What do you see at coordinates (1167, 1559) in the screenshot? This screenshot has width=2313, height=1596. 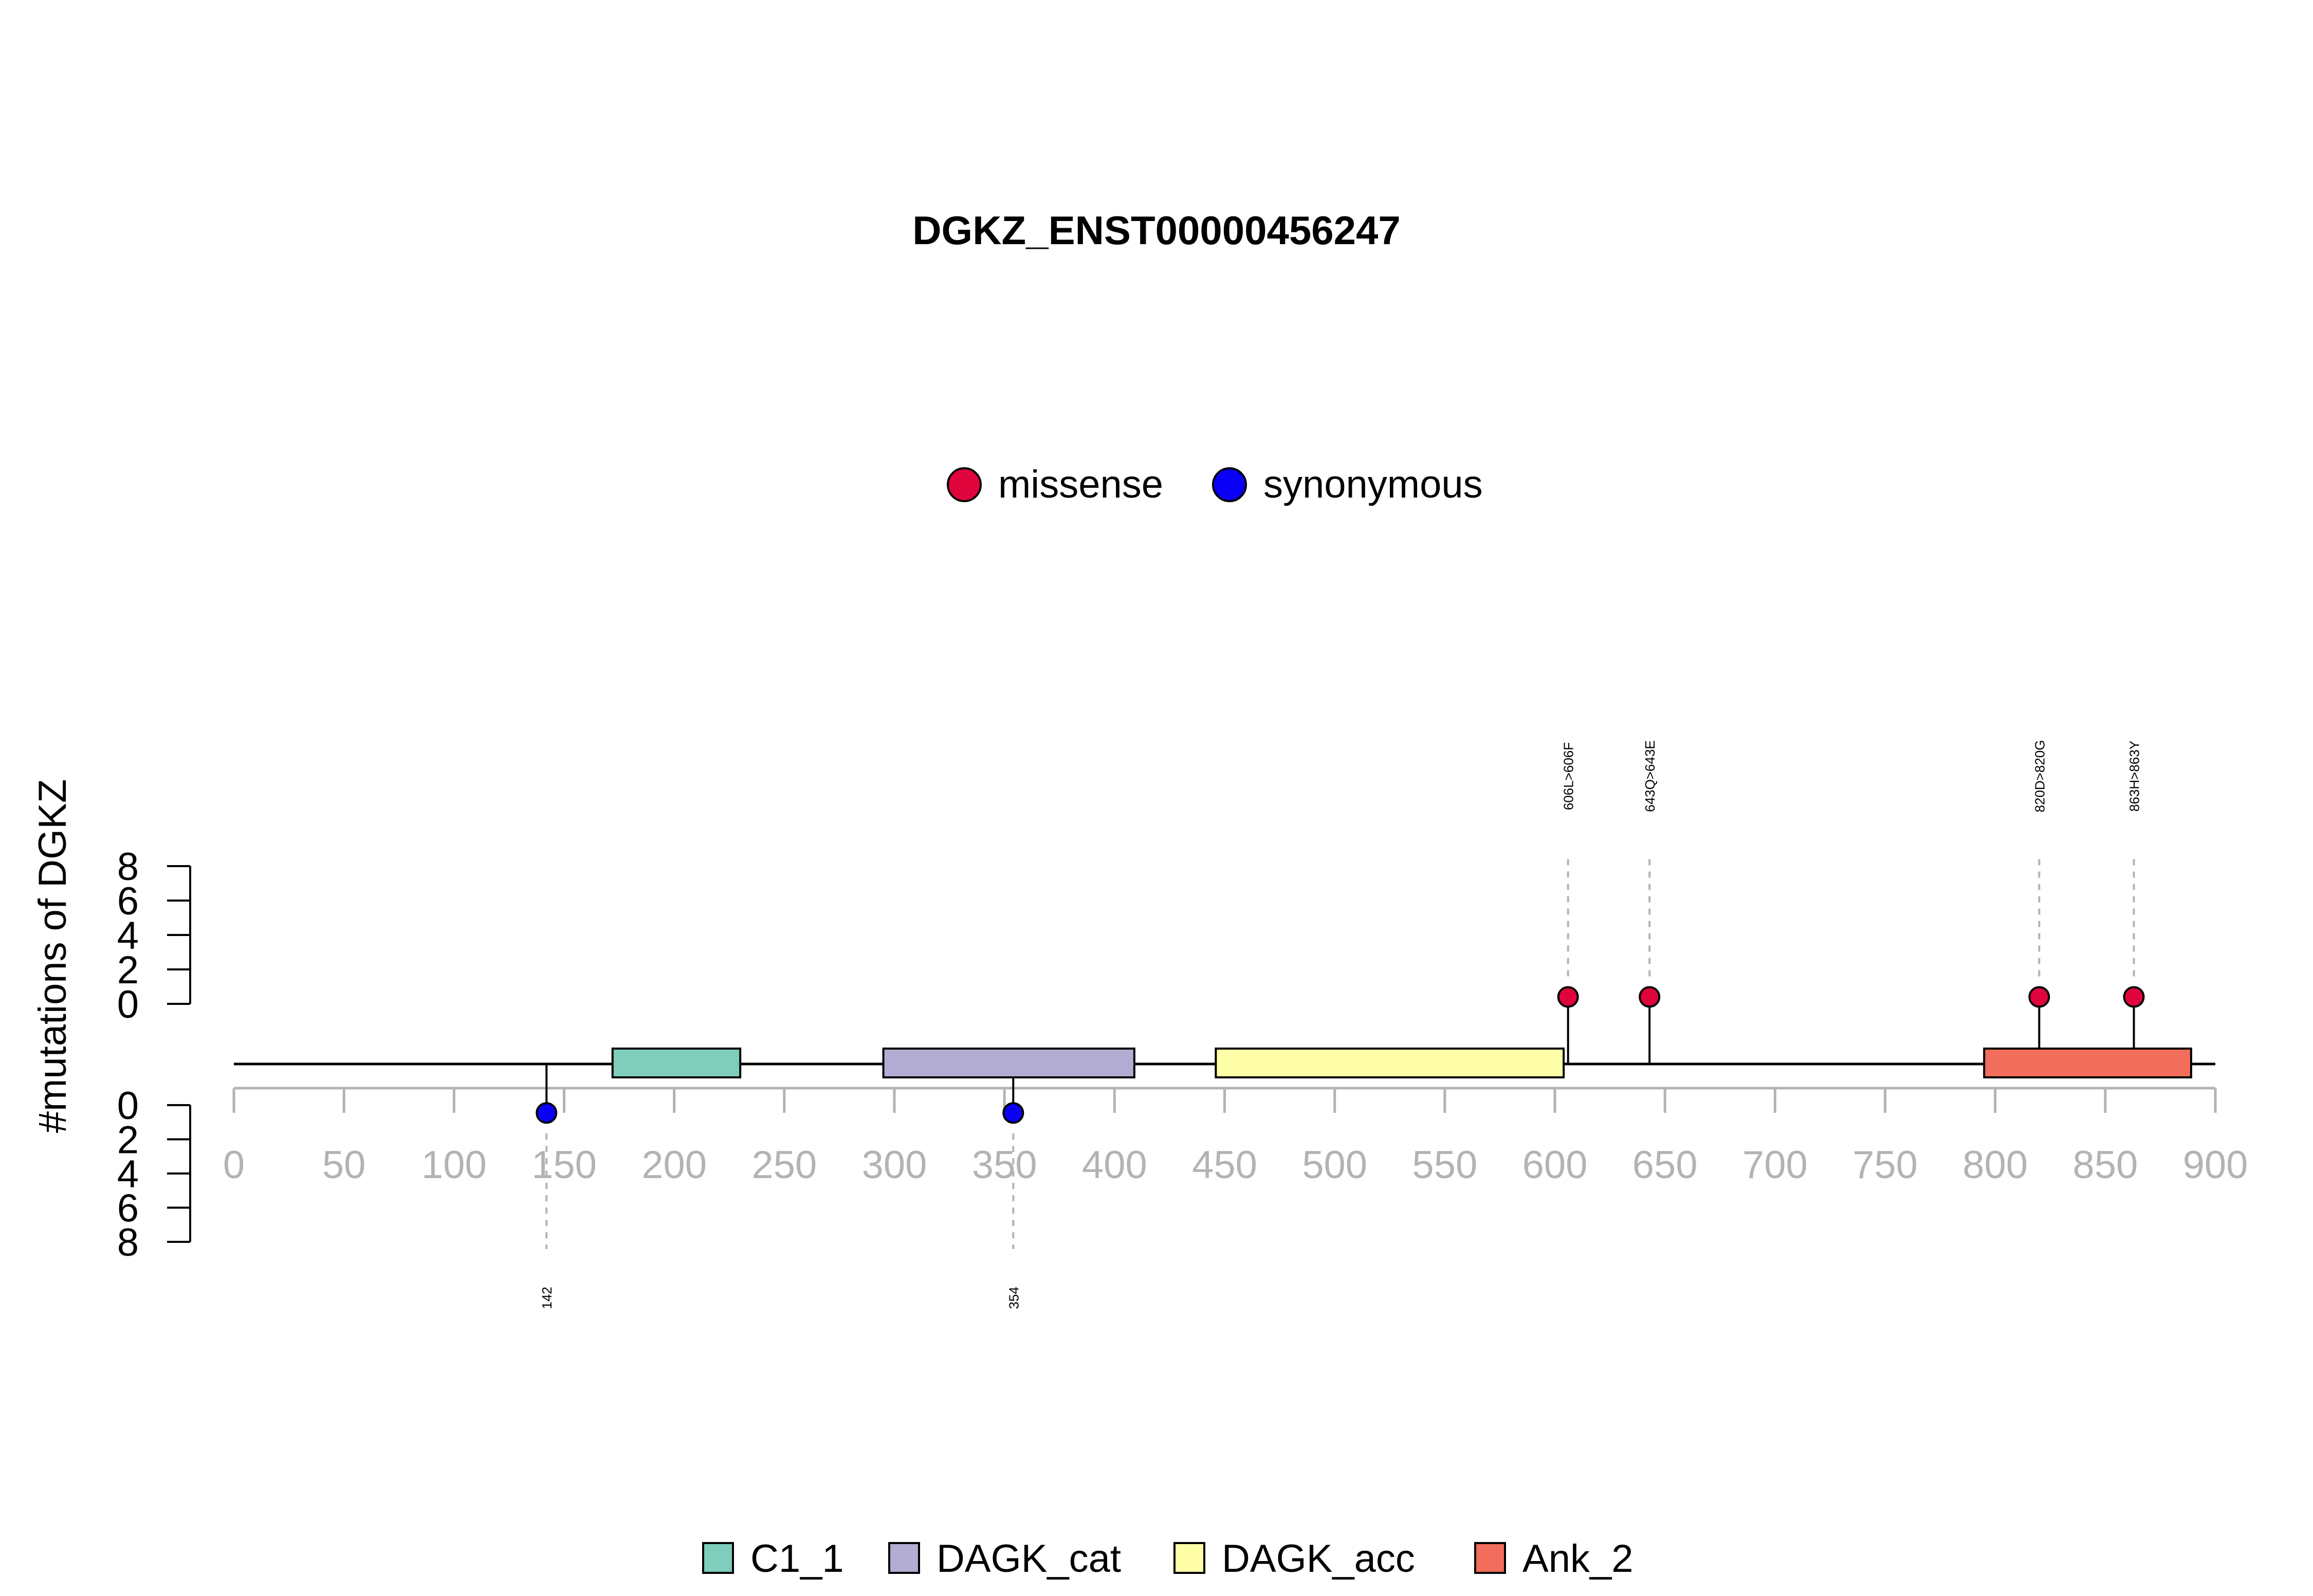 I see `domain-legend: C1_1 DAGK_cat DAGK_acc Ank_2` at bounding box center [1167, 1559].